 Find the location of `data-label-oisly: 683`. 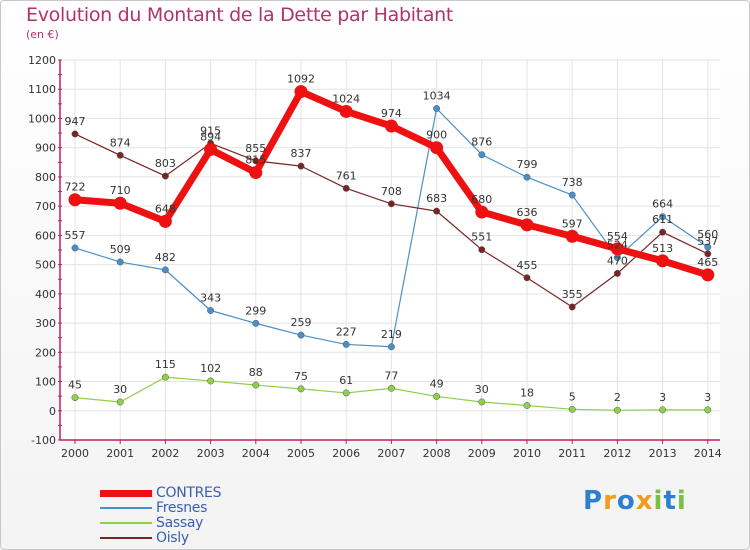

data-label-oisly: 683 is located at coordinates (436, 198).